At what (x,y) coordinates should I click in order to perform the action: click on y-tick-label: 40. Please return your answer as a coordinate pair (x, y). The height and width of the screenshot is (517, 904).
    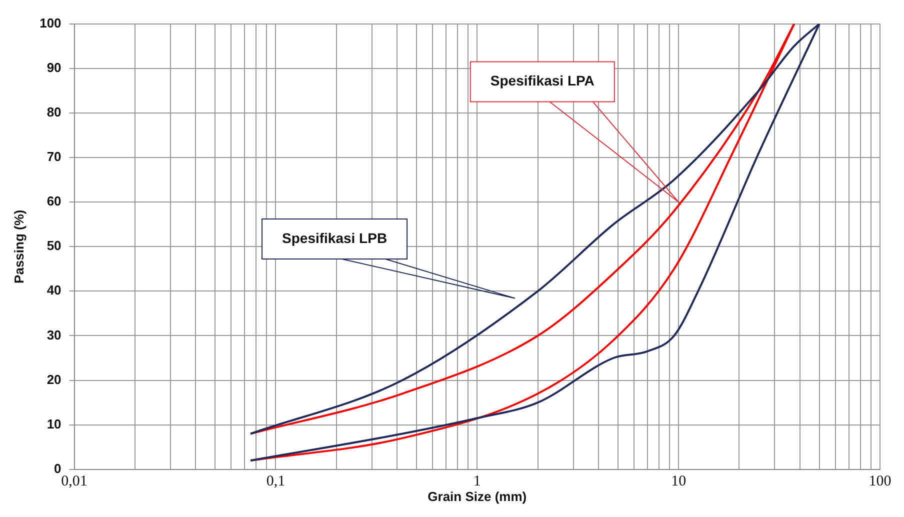
    Looking at the image, I should click on (54, 290).